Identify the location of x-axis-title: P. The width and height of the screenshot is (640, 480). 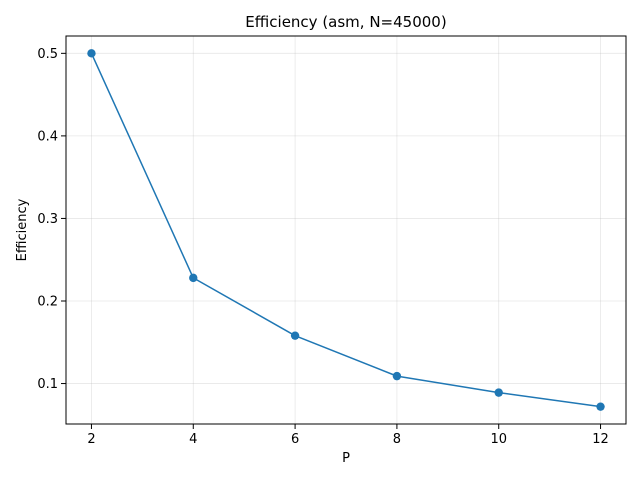
(346, 458).